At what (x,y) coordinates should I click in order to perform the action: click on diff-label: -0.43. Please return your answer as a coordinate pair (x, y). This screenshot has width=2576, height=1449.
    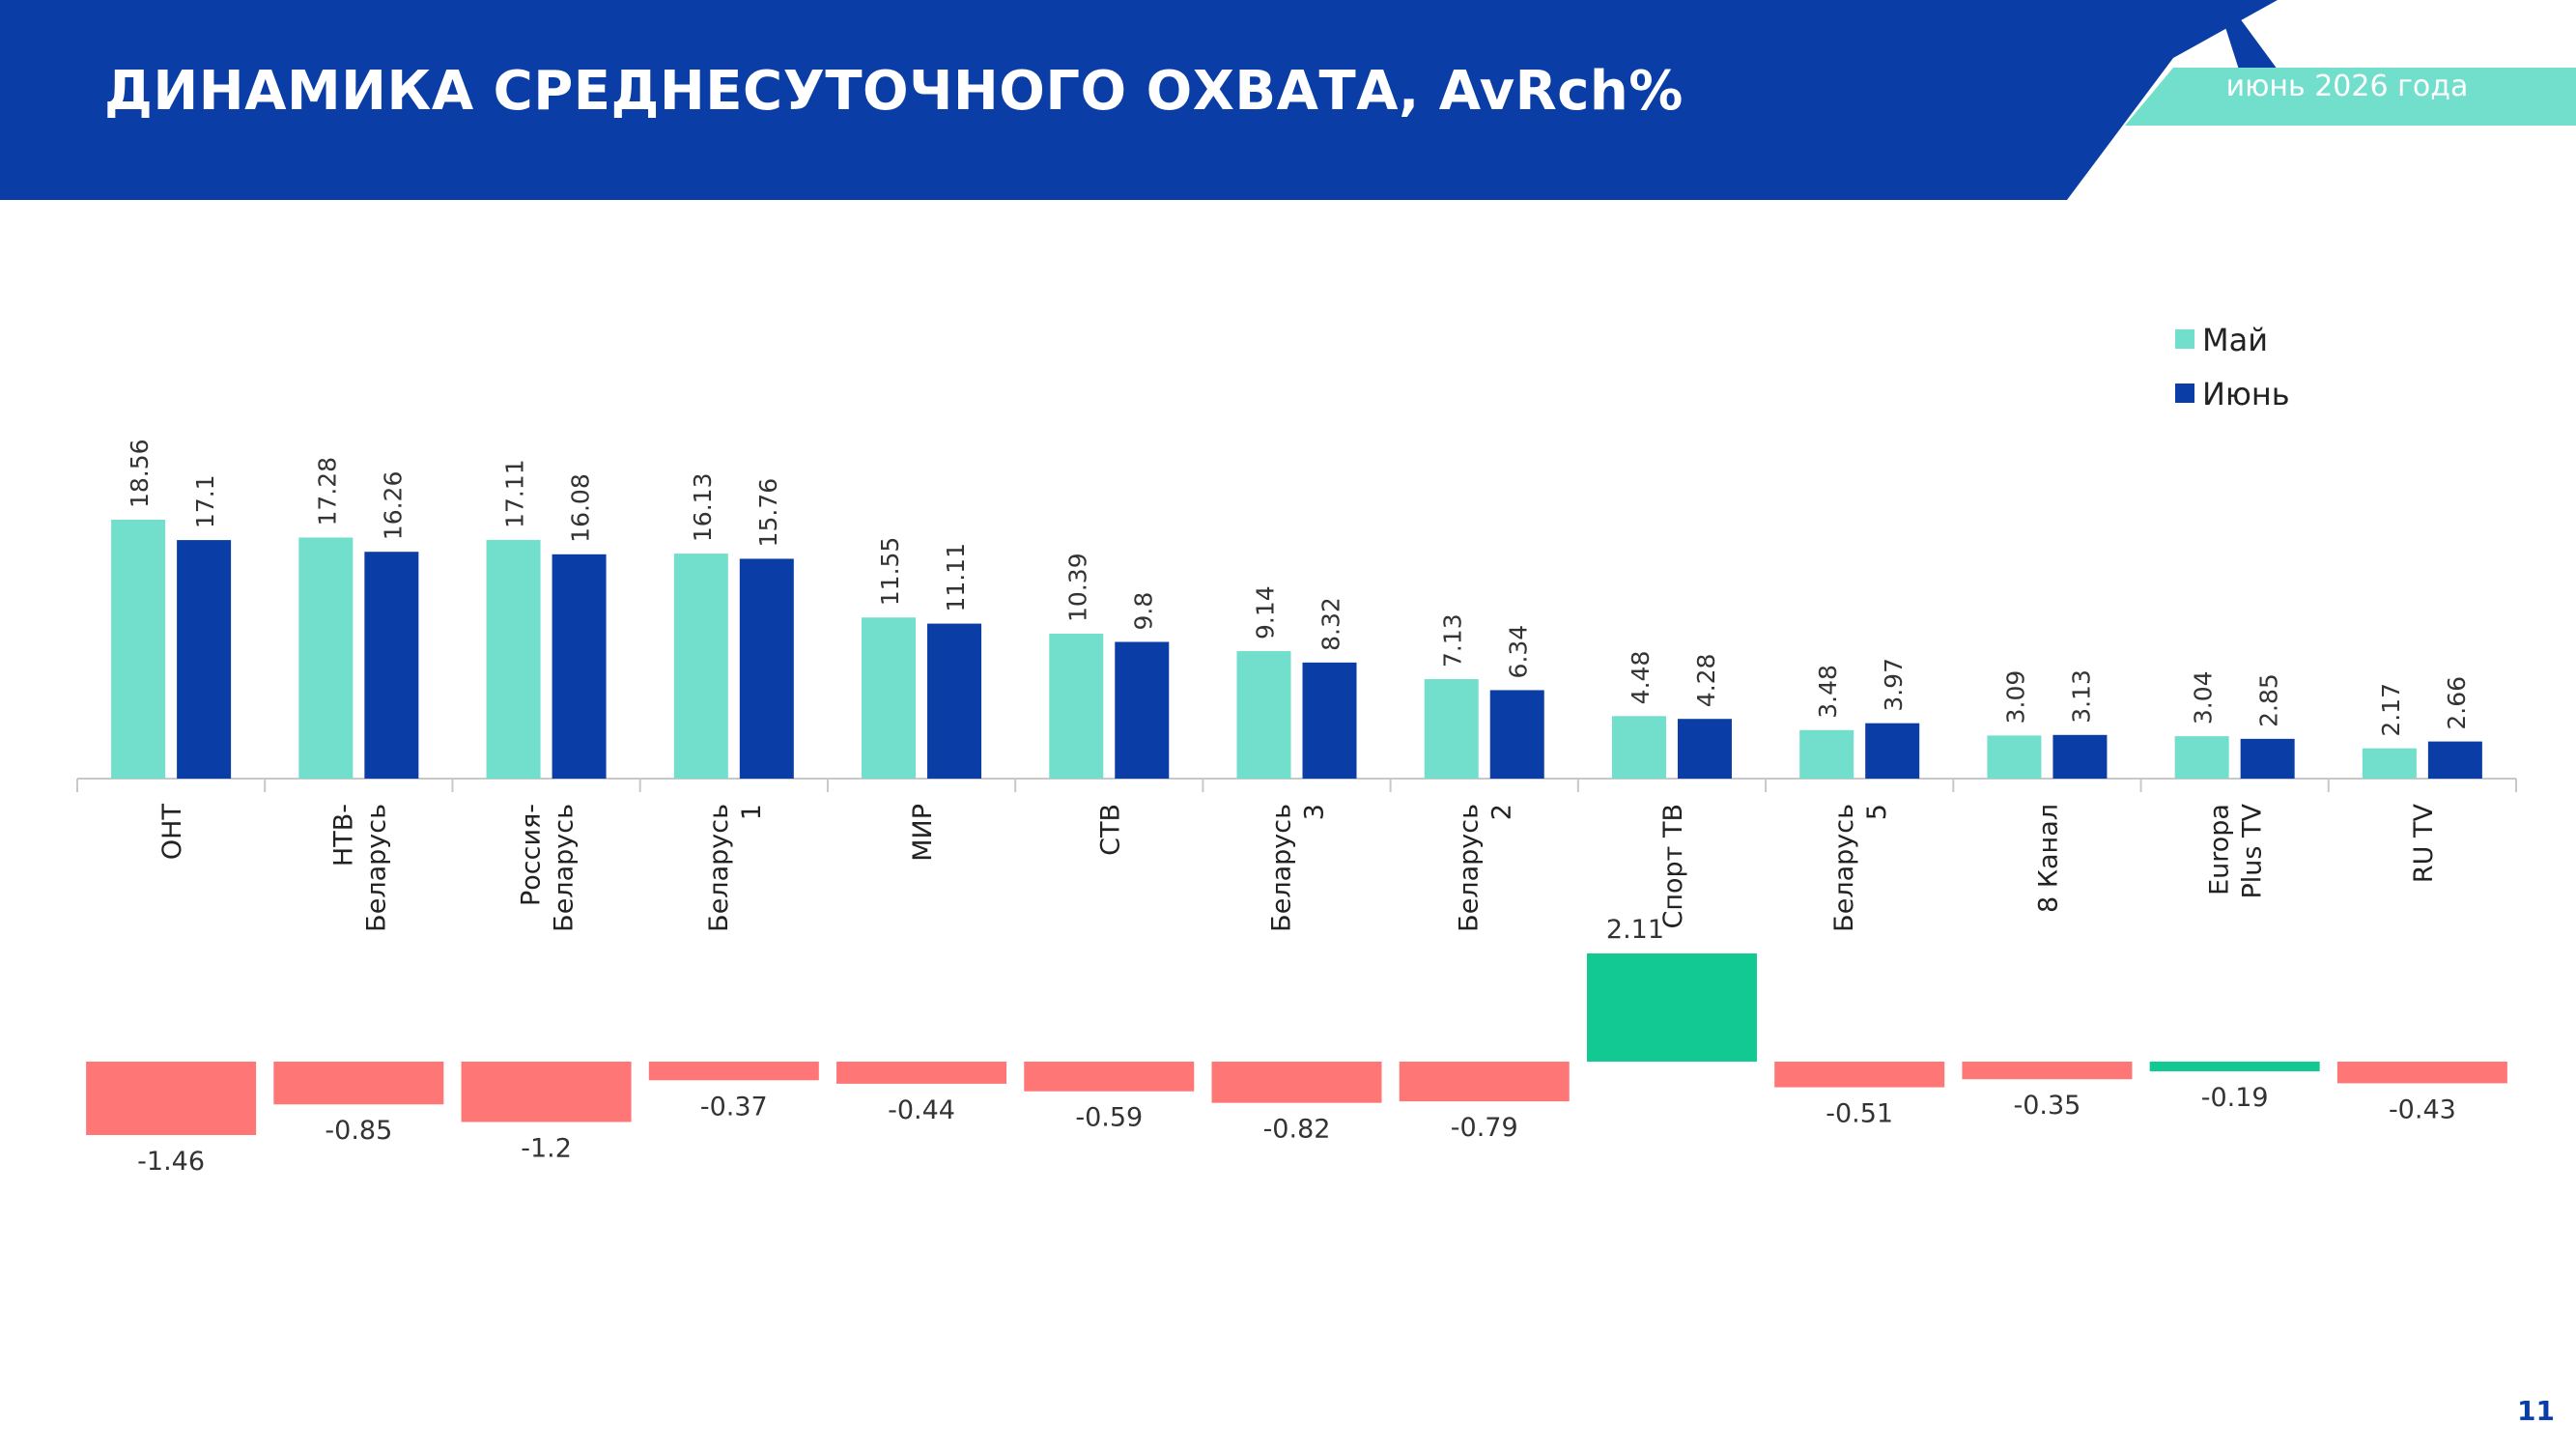
    Looking at the image, I should click on (2422, 1109).